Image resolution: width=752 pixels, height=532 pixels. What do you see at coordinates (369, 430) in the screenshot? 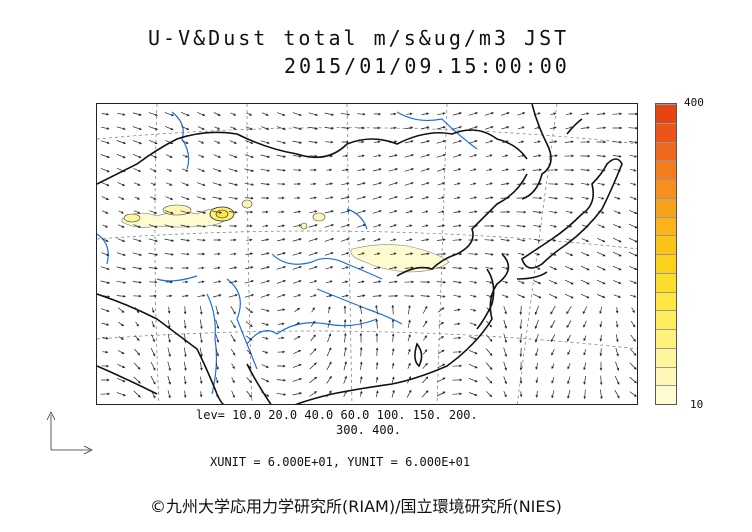
I see `contour-levels-line2: 300. 400.` at bounding box center [369, 430].